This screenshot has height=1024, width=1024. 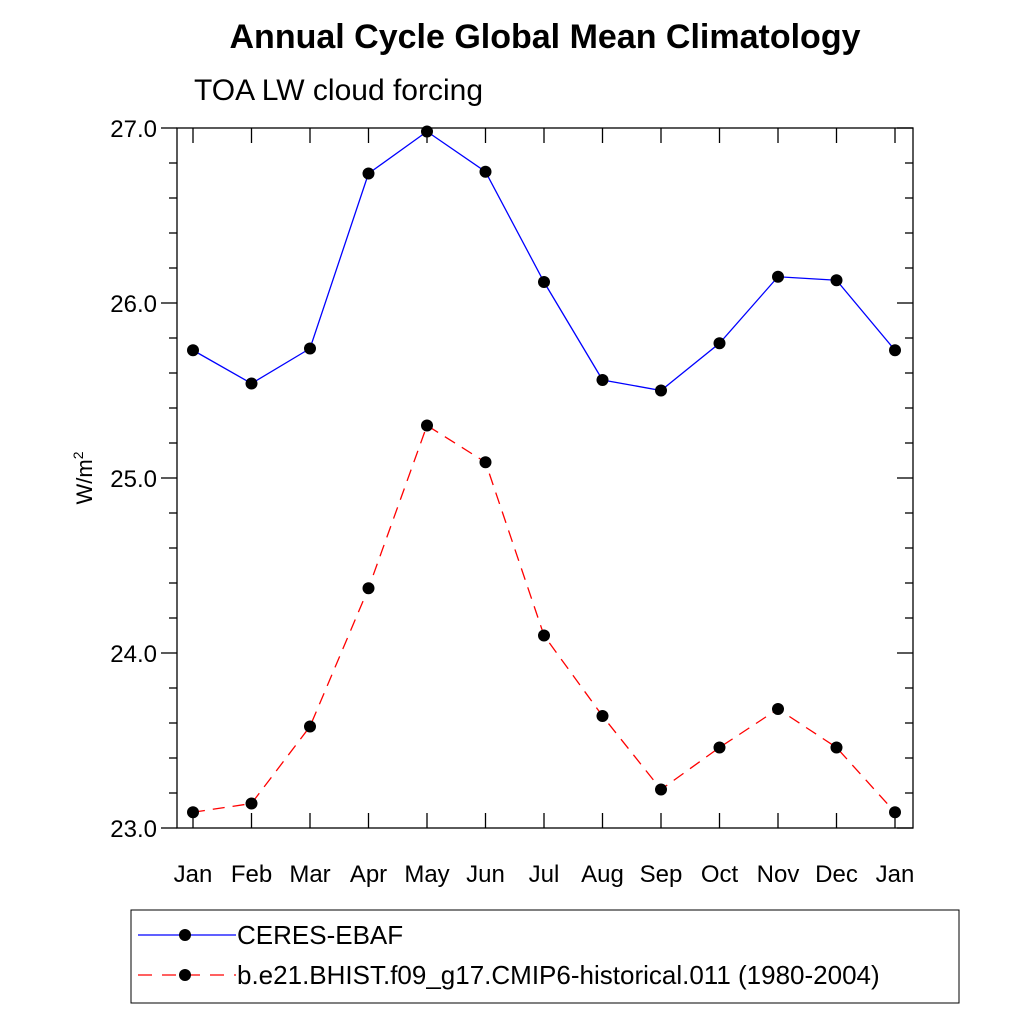 I want to click on y-axis-label: W/m2, so click(x=83, y=477).